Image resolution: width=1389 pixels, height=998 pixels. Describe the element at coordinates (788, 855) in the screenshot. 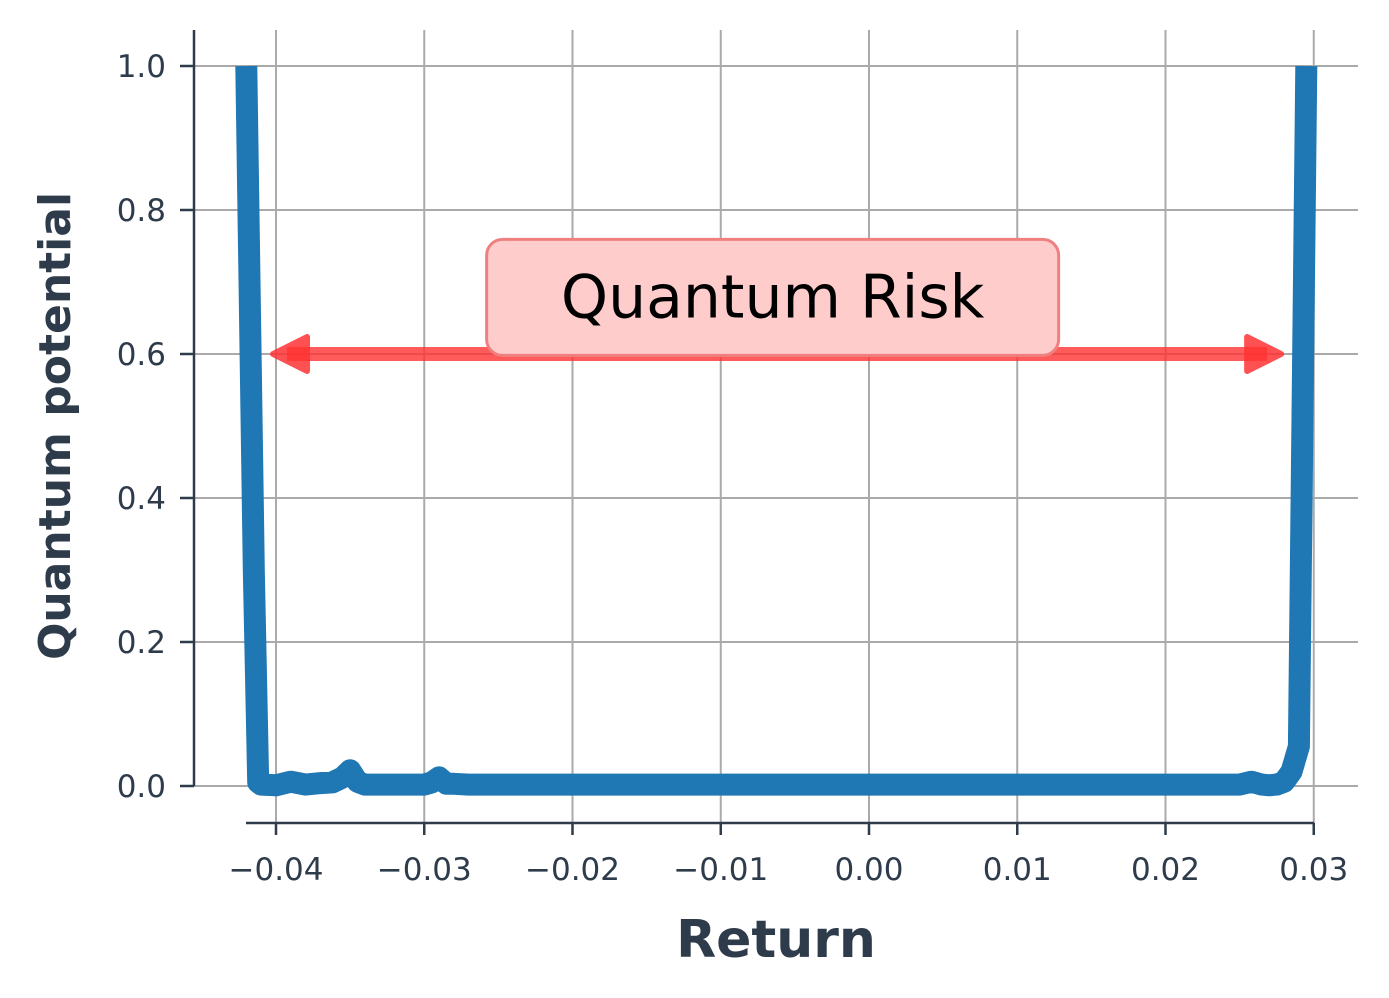

I see `x-ticks: −0.04 −0.03 −0.02 −0.01 0.00 0.01 0.02 0.03` at that location.